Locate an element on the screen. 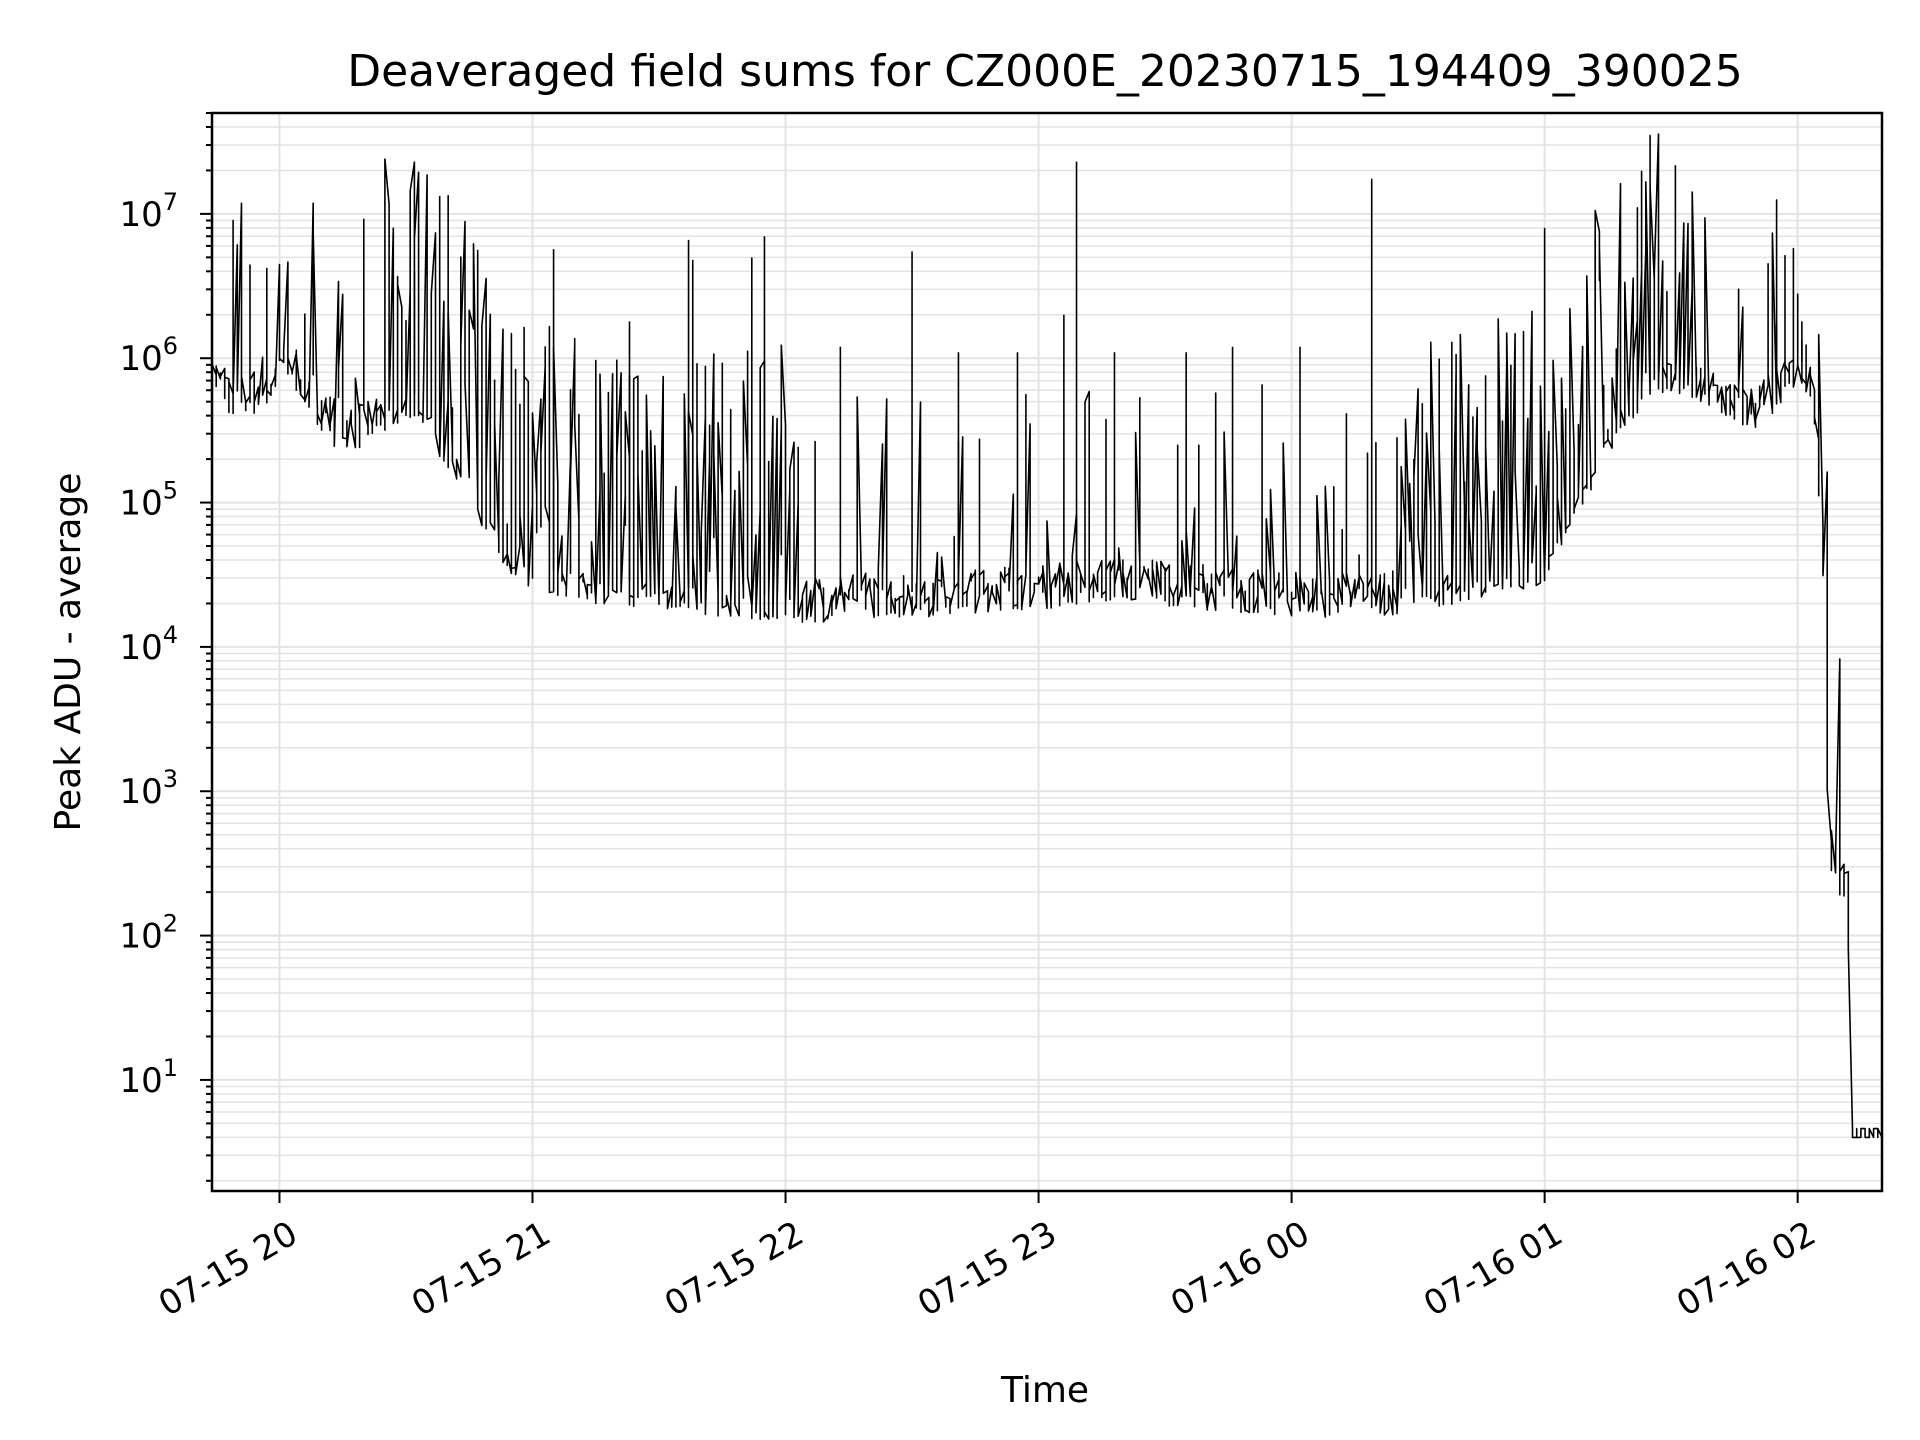  x-tick-label: 07-16 01 is located at coordinates (1493, 1269).